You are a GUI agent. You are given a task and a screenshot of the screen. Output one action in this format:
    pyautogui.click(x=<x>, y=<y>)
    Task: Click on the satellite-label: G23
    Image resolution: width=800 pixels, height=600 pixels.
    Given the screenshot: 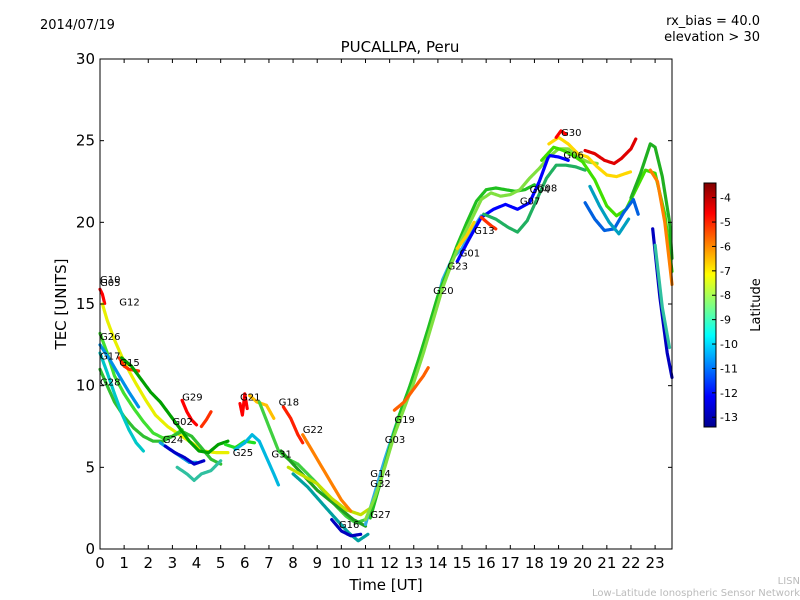 What is the action you would take?
    pyautogui.click(x=458, y=267)
    